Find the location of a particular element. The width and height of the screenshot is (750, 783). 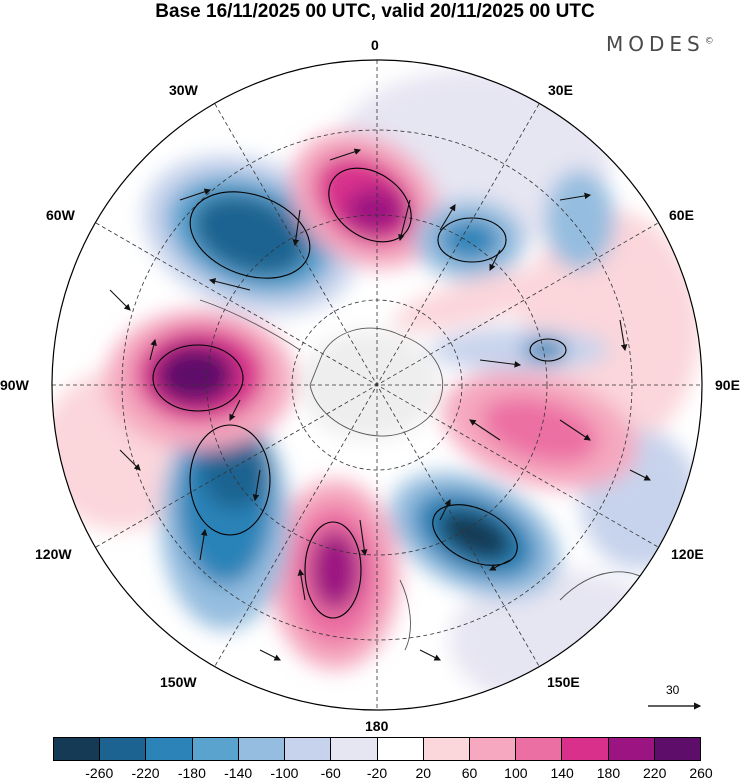

colorbar-tick-label: -20 is located at coordinates (377, 773).